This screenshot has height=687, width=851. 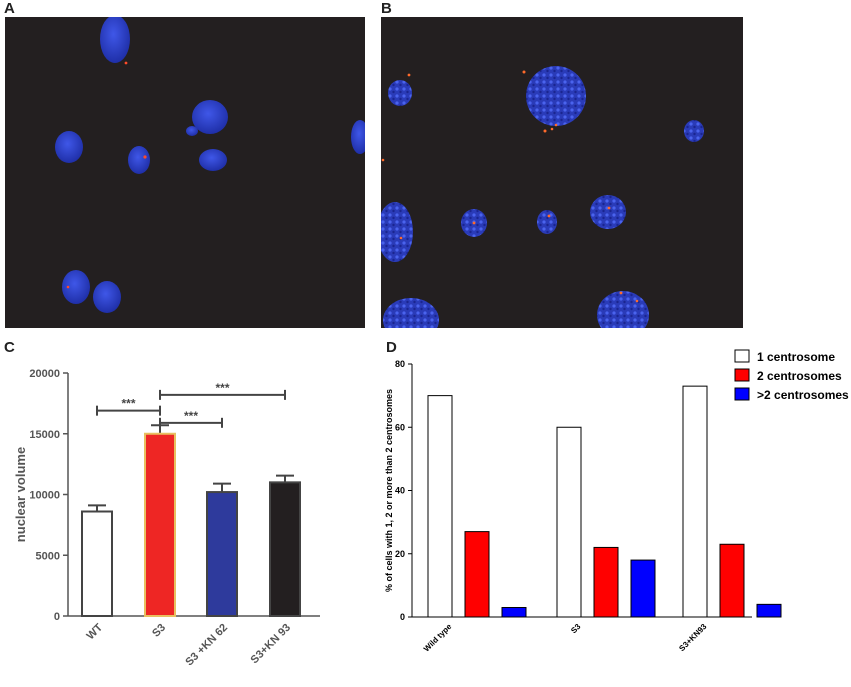 I want to click on d-legend-label: 1 centrosome, so click(x=796, y=357).